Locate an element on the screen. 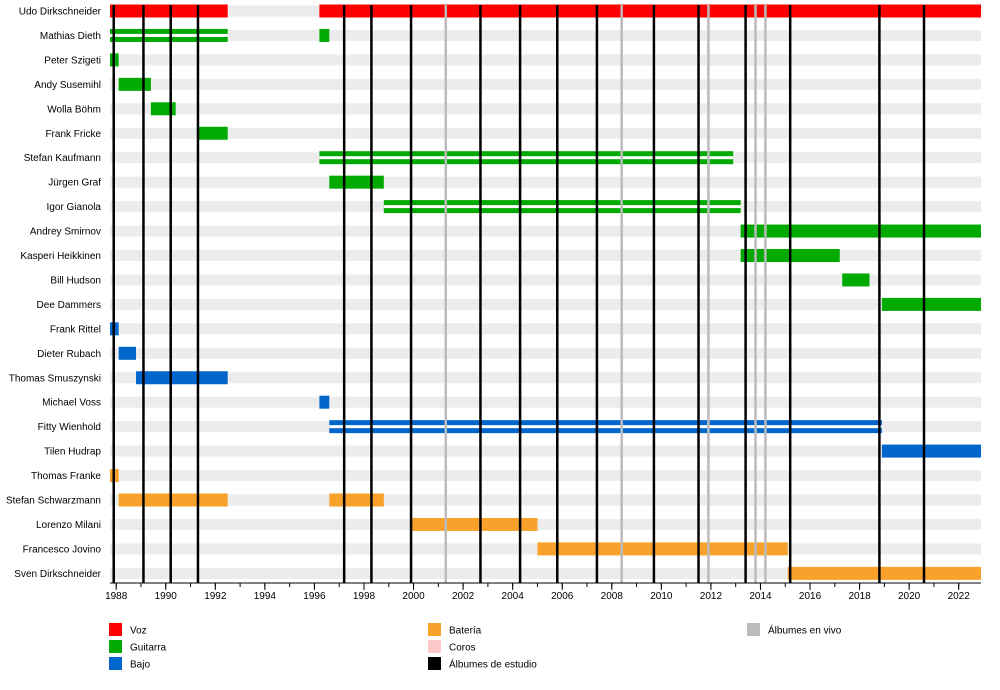  x-tick-label-2016: 2016 is located at coordinates (810, 596).